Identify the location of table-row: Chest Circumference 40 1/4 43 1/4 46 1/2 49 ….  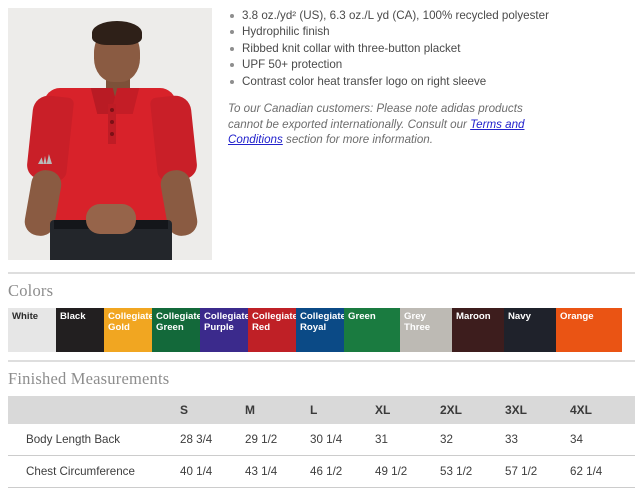
(321, 471).